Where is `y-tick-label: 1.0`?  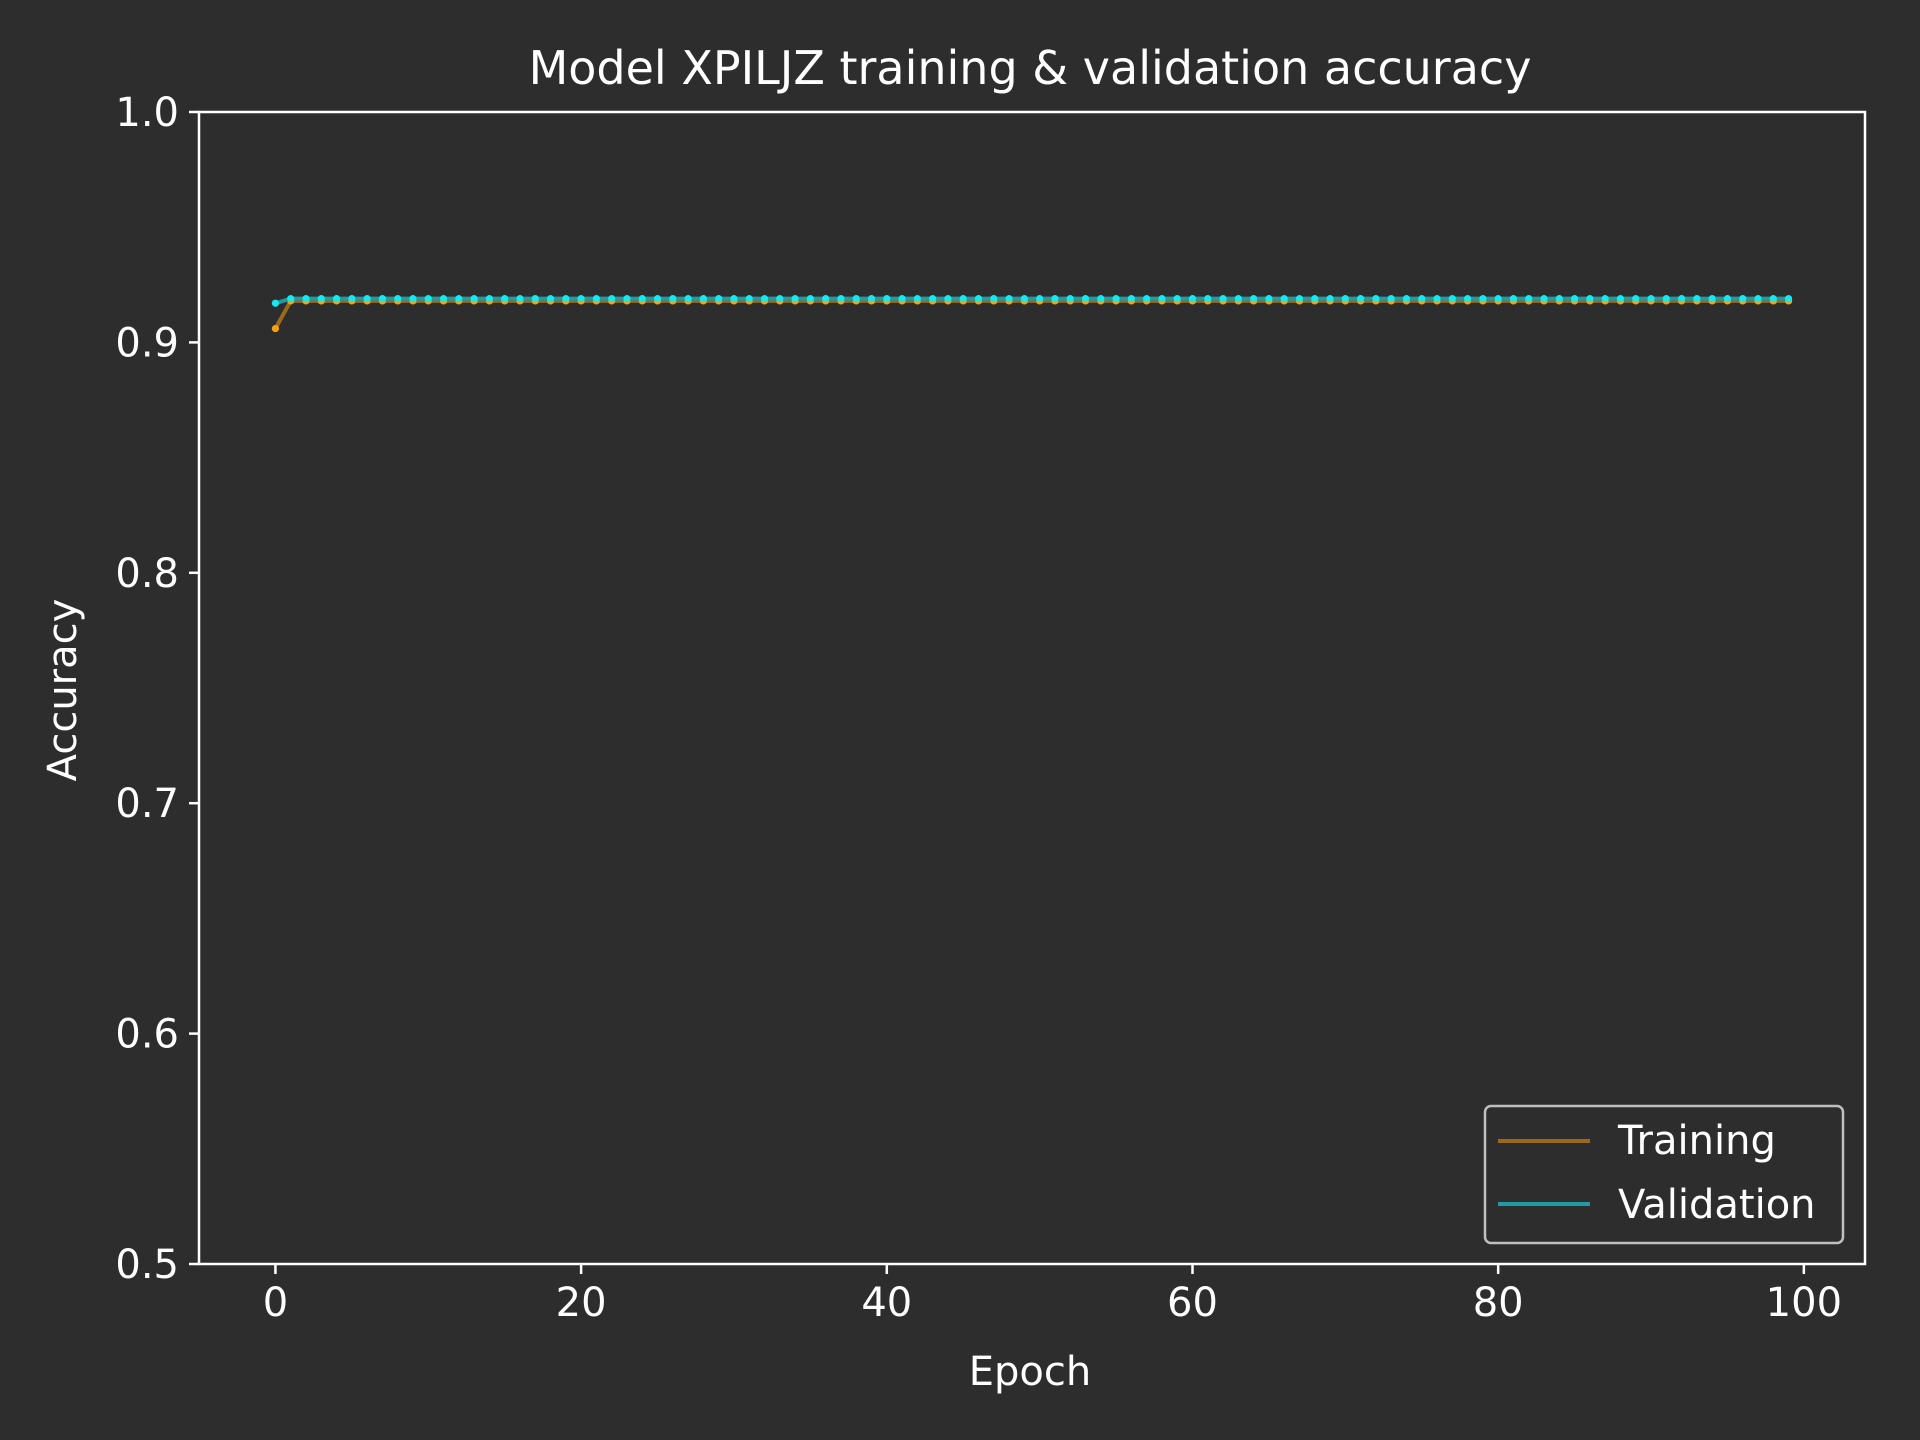
y-tick-label: 1.0 is located at coordinates (147, 113).